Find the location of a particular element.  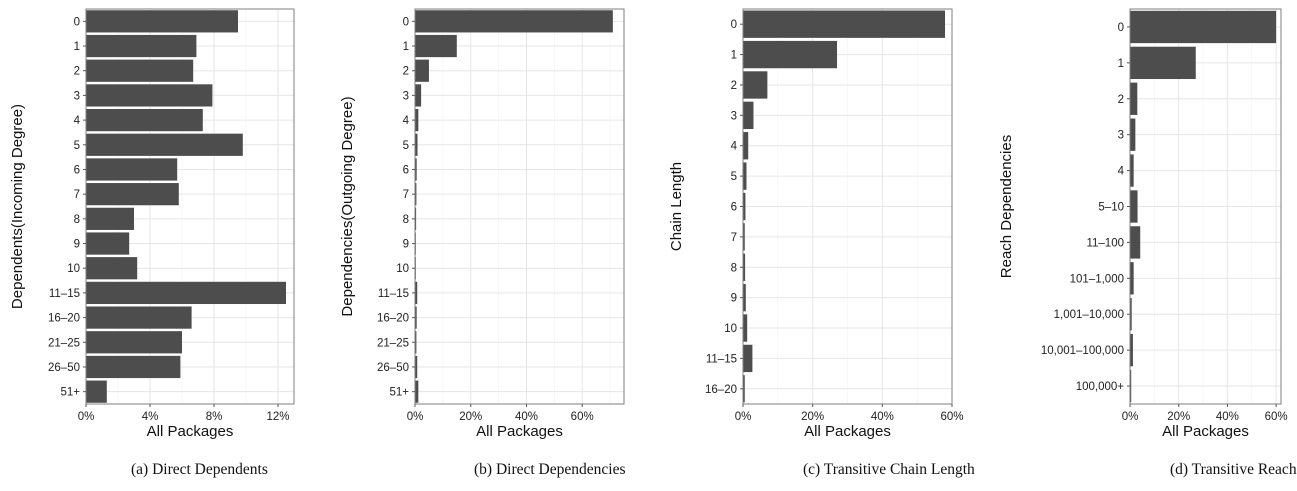

y-axis-label: Chain Length is located at coordinates (676, 206).